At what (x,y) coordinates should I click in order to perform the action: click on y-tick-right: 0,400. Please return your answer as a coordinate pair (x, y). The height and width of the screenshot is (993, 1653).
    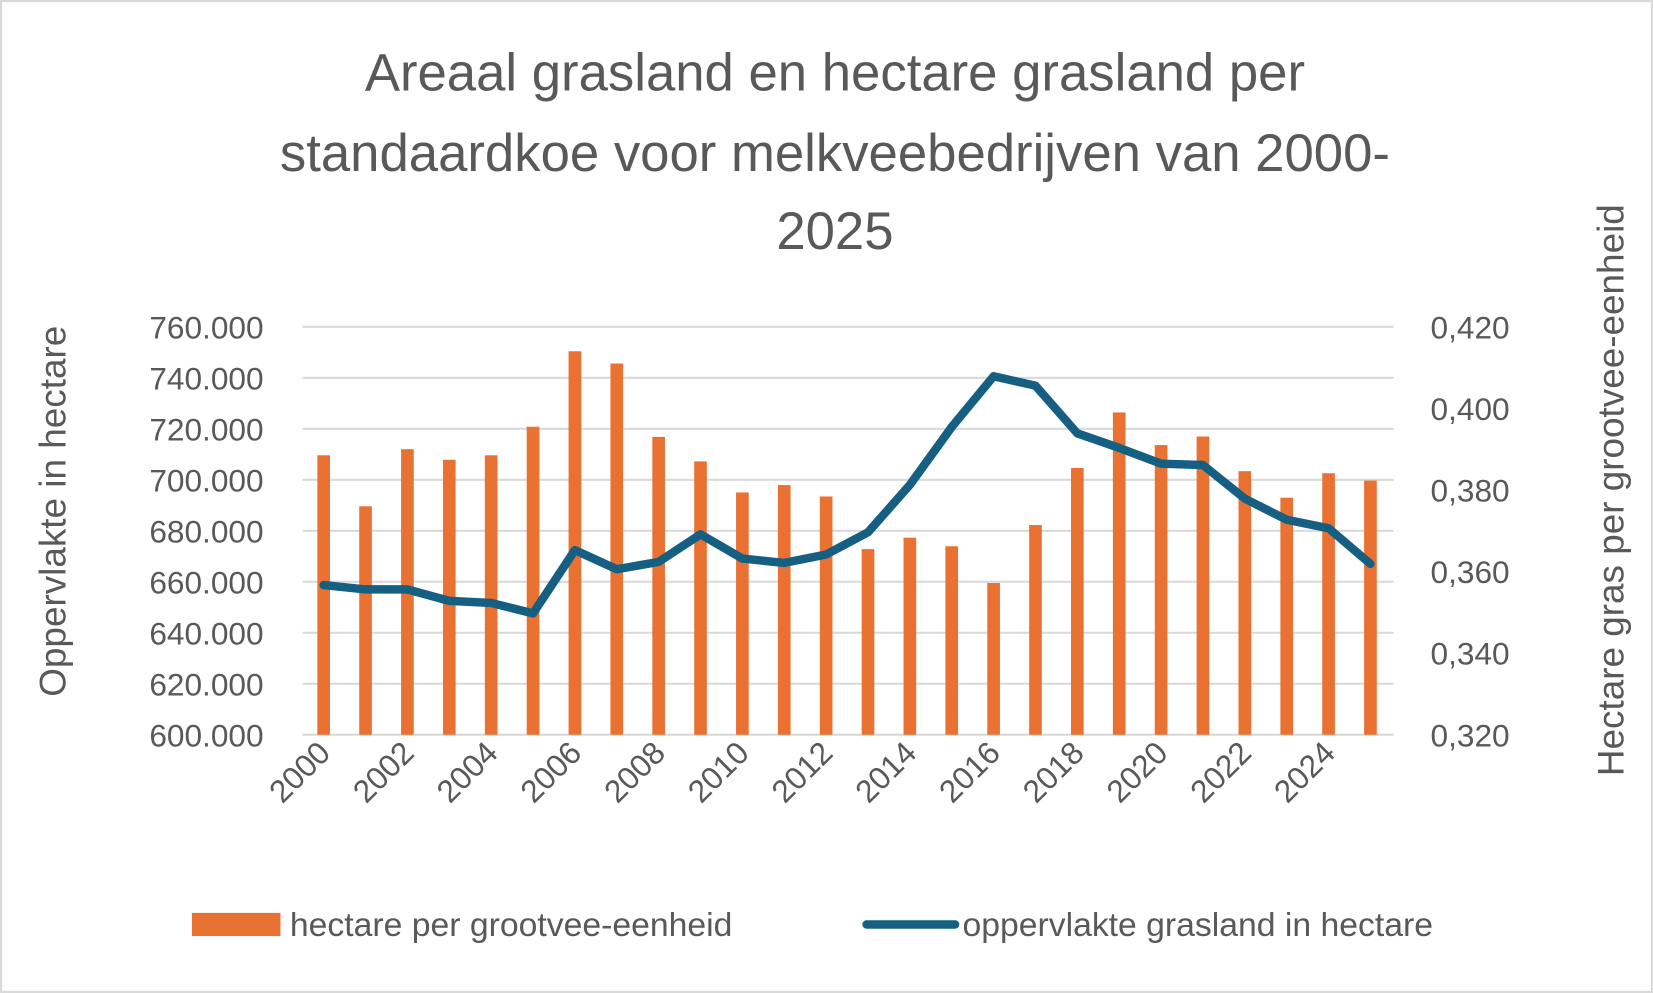
    Looking at the image, I should click on (1470, 409).